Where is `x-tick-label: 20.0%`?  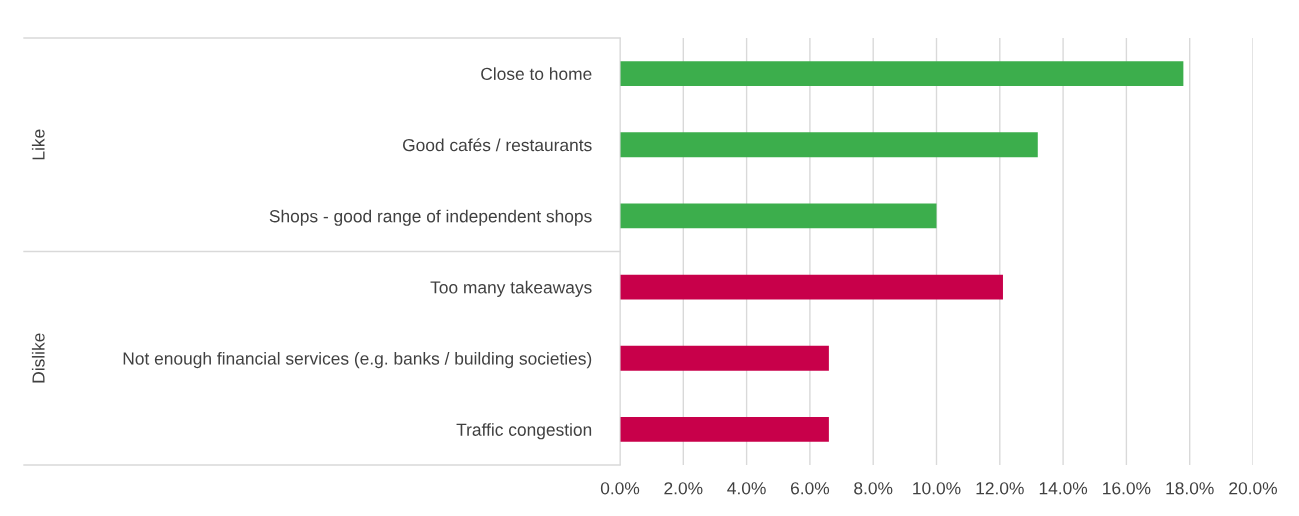
x-tick-label: 20.0% is located at coordinates (1253, 488).